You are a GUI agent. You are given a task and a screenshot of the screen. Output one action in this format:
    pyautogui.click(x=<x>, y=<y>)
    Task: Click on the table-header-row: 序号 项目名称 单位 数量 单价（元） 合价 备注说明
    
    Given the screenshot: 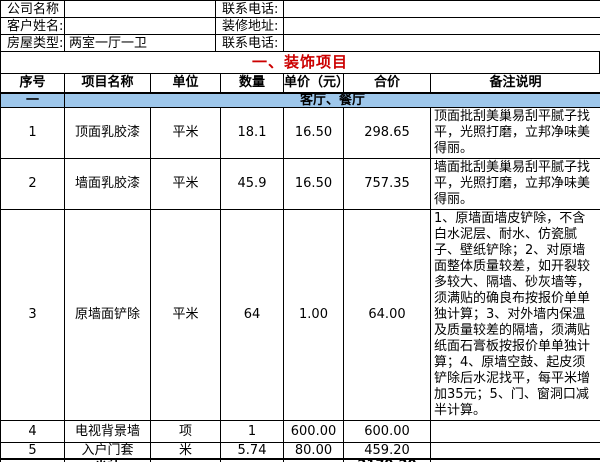 What is the action you would take?
    pyautogui.click(x=300, y=83)
    